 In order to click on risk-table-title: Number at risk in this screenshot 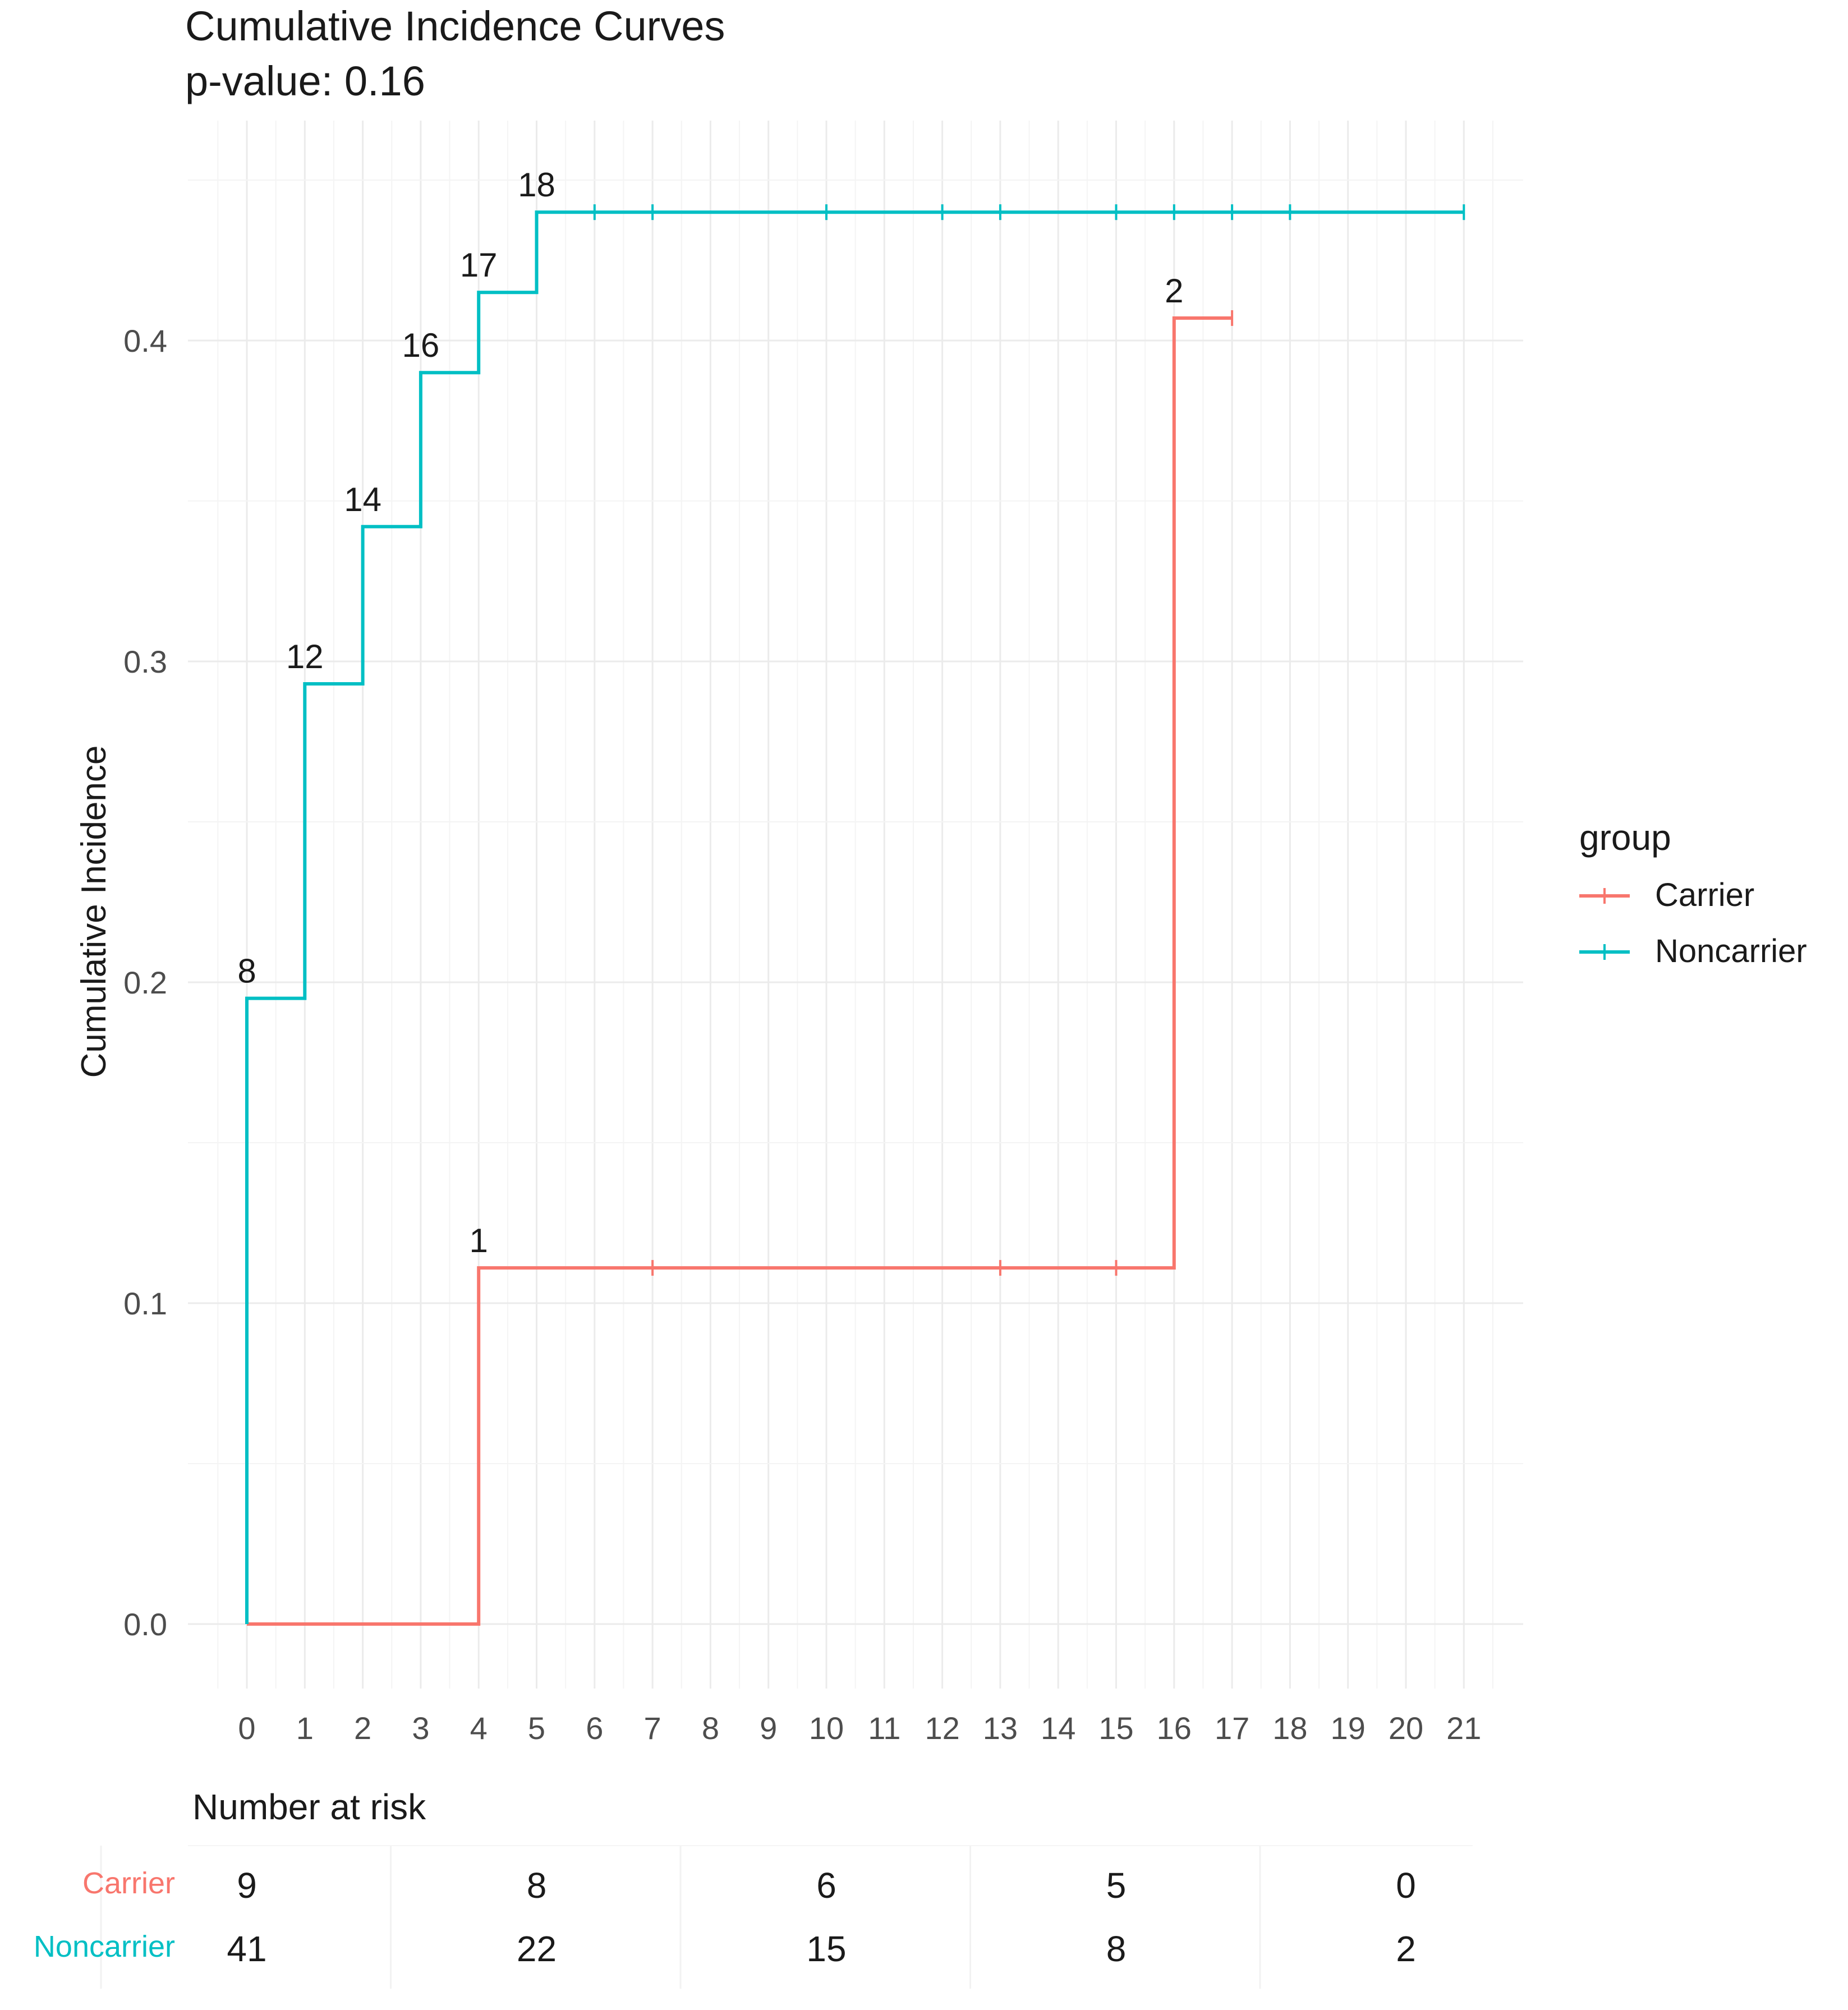, I will do `click(309, 1807)`.